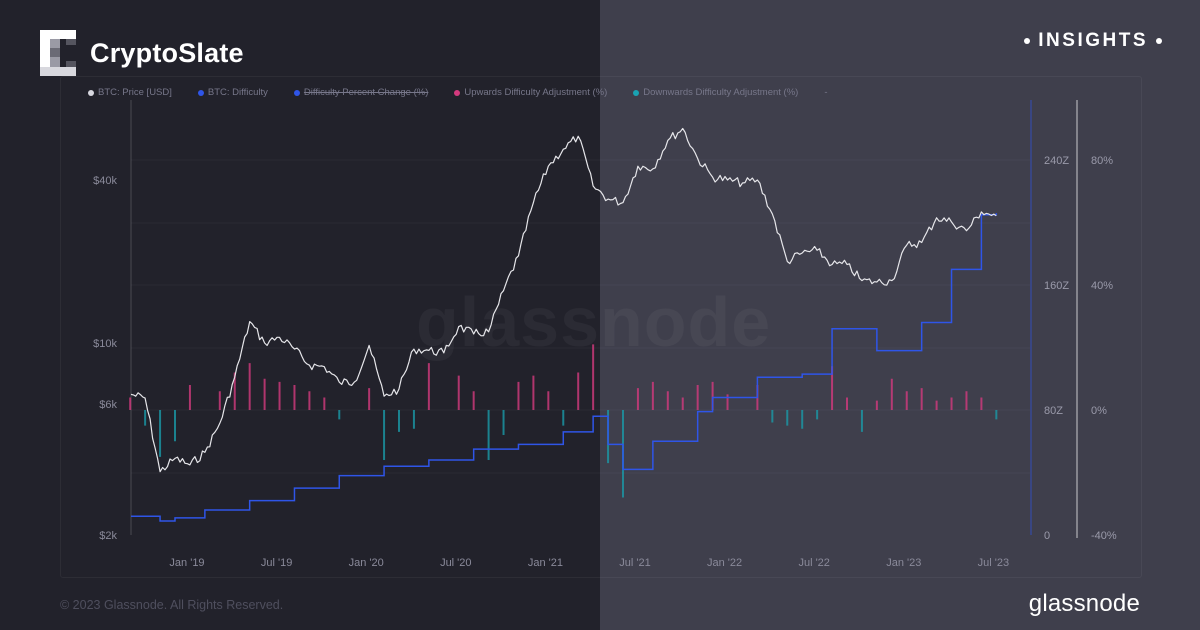 This screenshot has width=1200, height=630. Describe the element at coordinates (721, 92) in the screenshot. I see `legend-label: Downwards Difficulty Adjustment (%)` at that location.